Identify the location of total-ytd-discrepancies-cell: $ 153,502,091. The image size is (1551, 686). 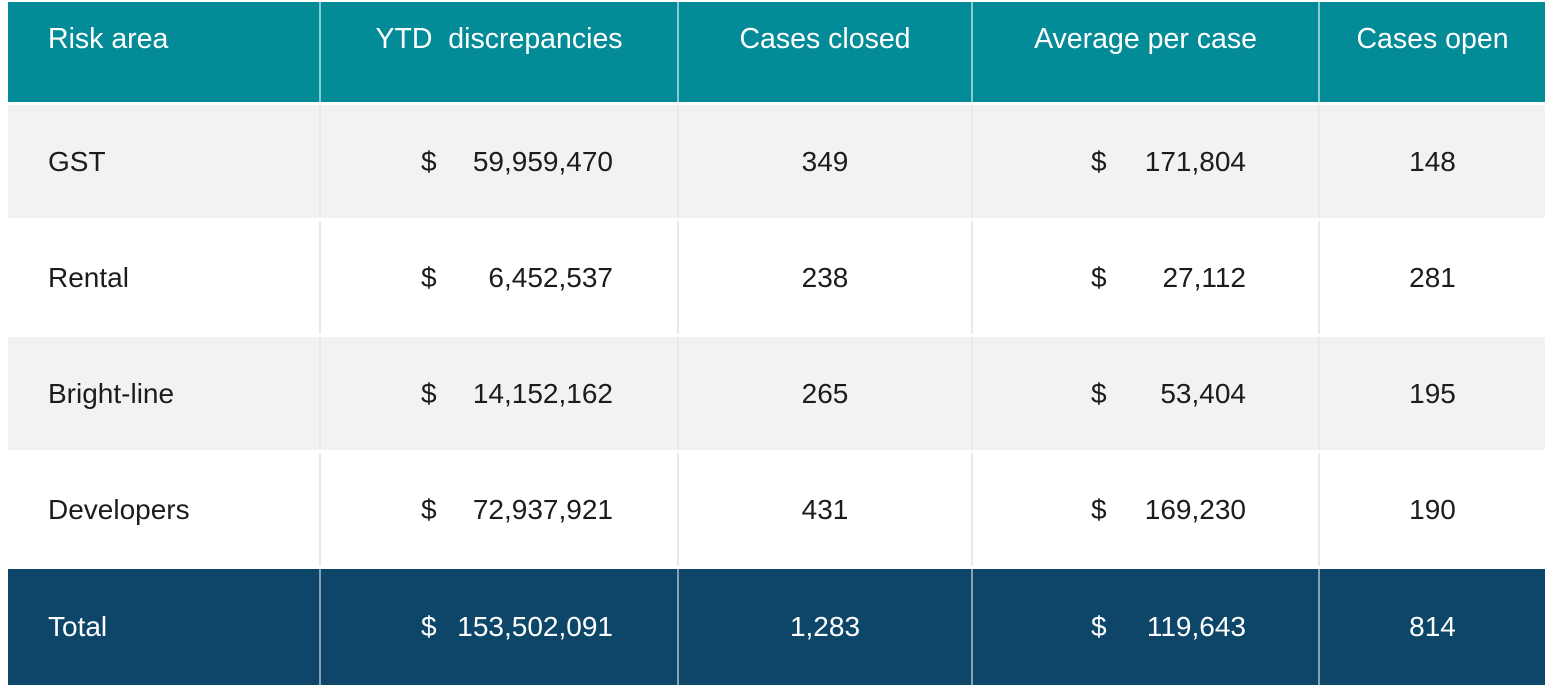
(500, 627).